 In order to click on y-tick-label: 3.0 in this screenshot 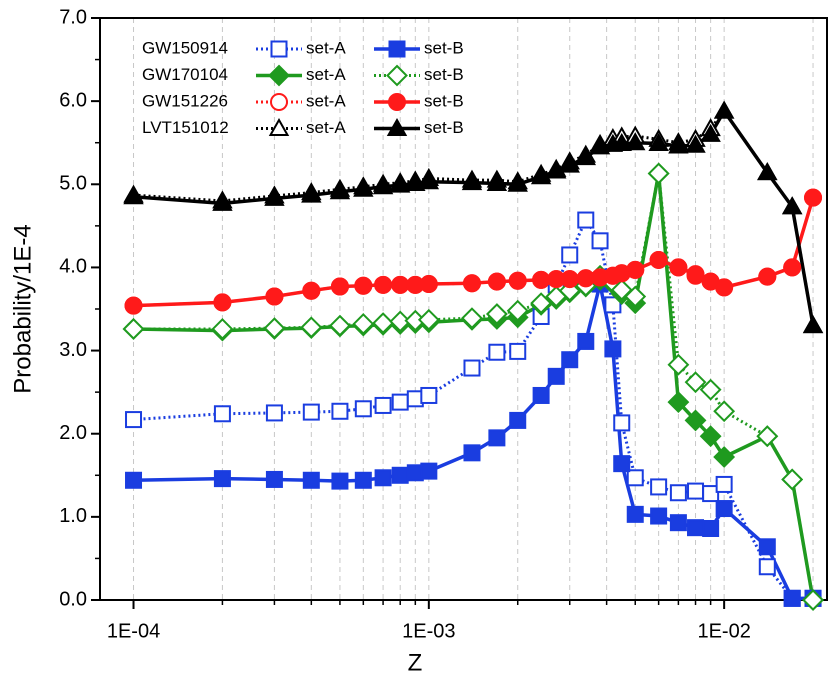, I will do `click(73, 350)`.